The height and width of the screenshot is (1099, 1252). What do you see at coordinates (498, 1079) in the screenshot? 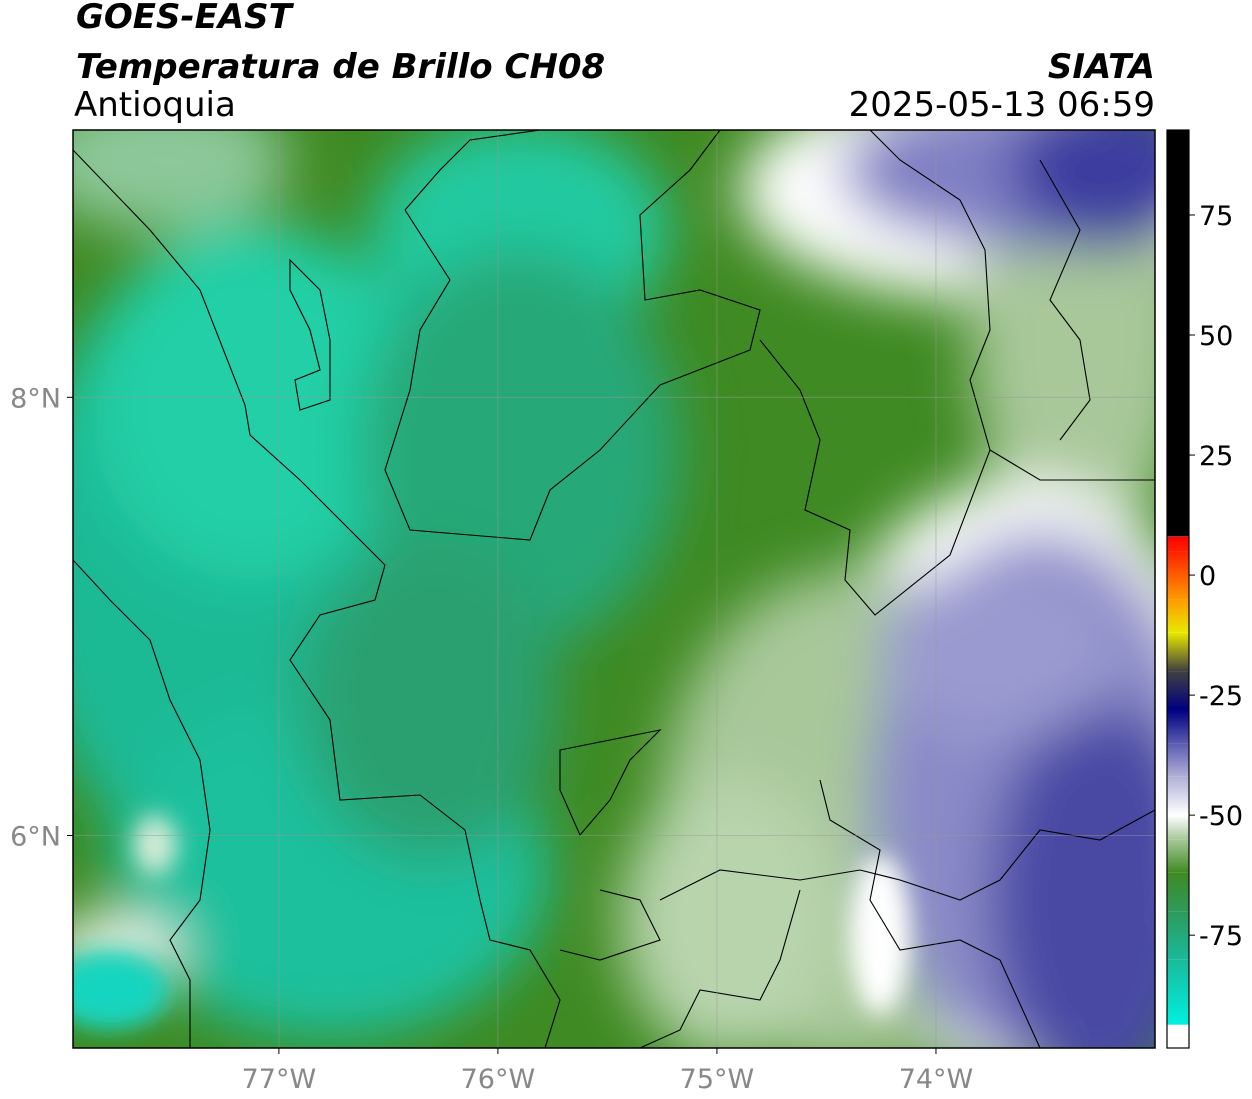
I see `x-tick-label: 76°W` at bounding box center [498, 1079].